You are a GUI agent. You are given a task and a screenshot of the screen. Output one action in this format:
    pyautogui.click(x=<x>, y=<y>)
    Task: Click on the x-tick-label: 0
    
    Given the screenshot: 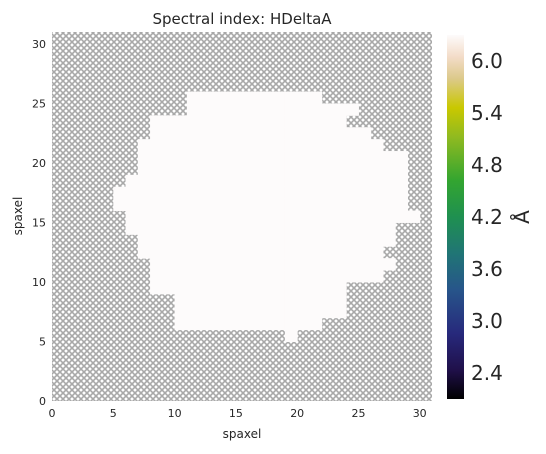 What is the action you would take?
    pyautogui.click(x=52, y=413)
    